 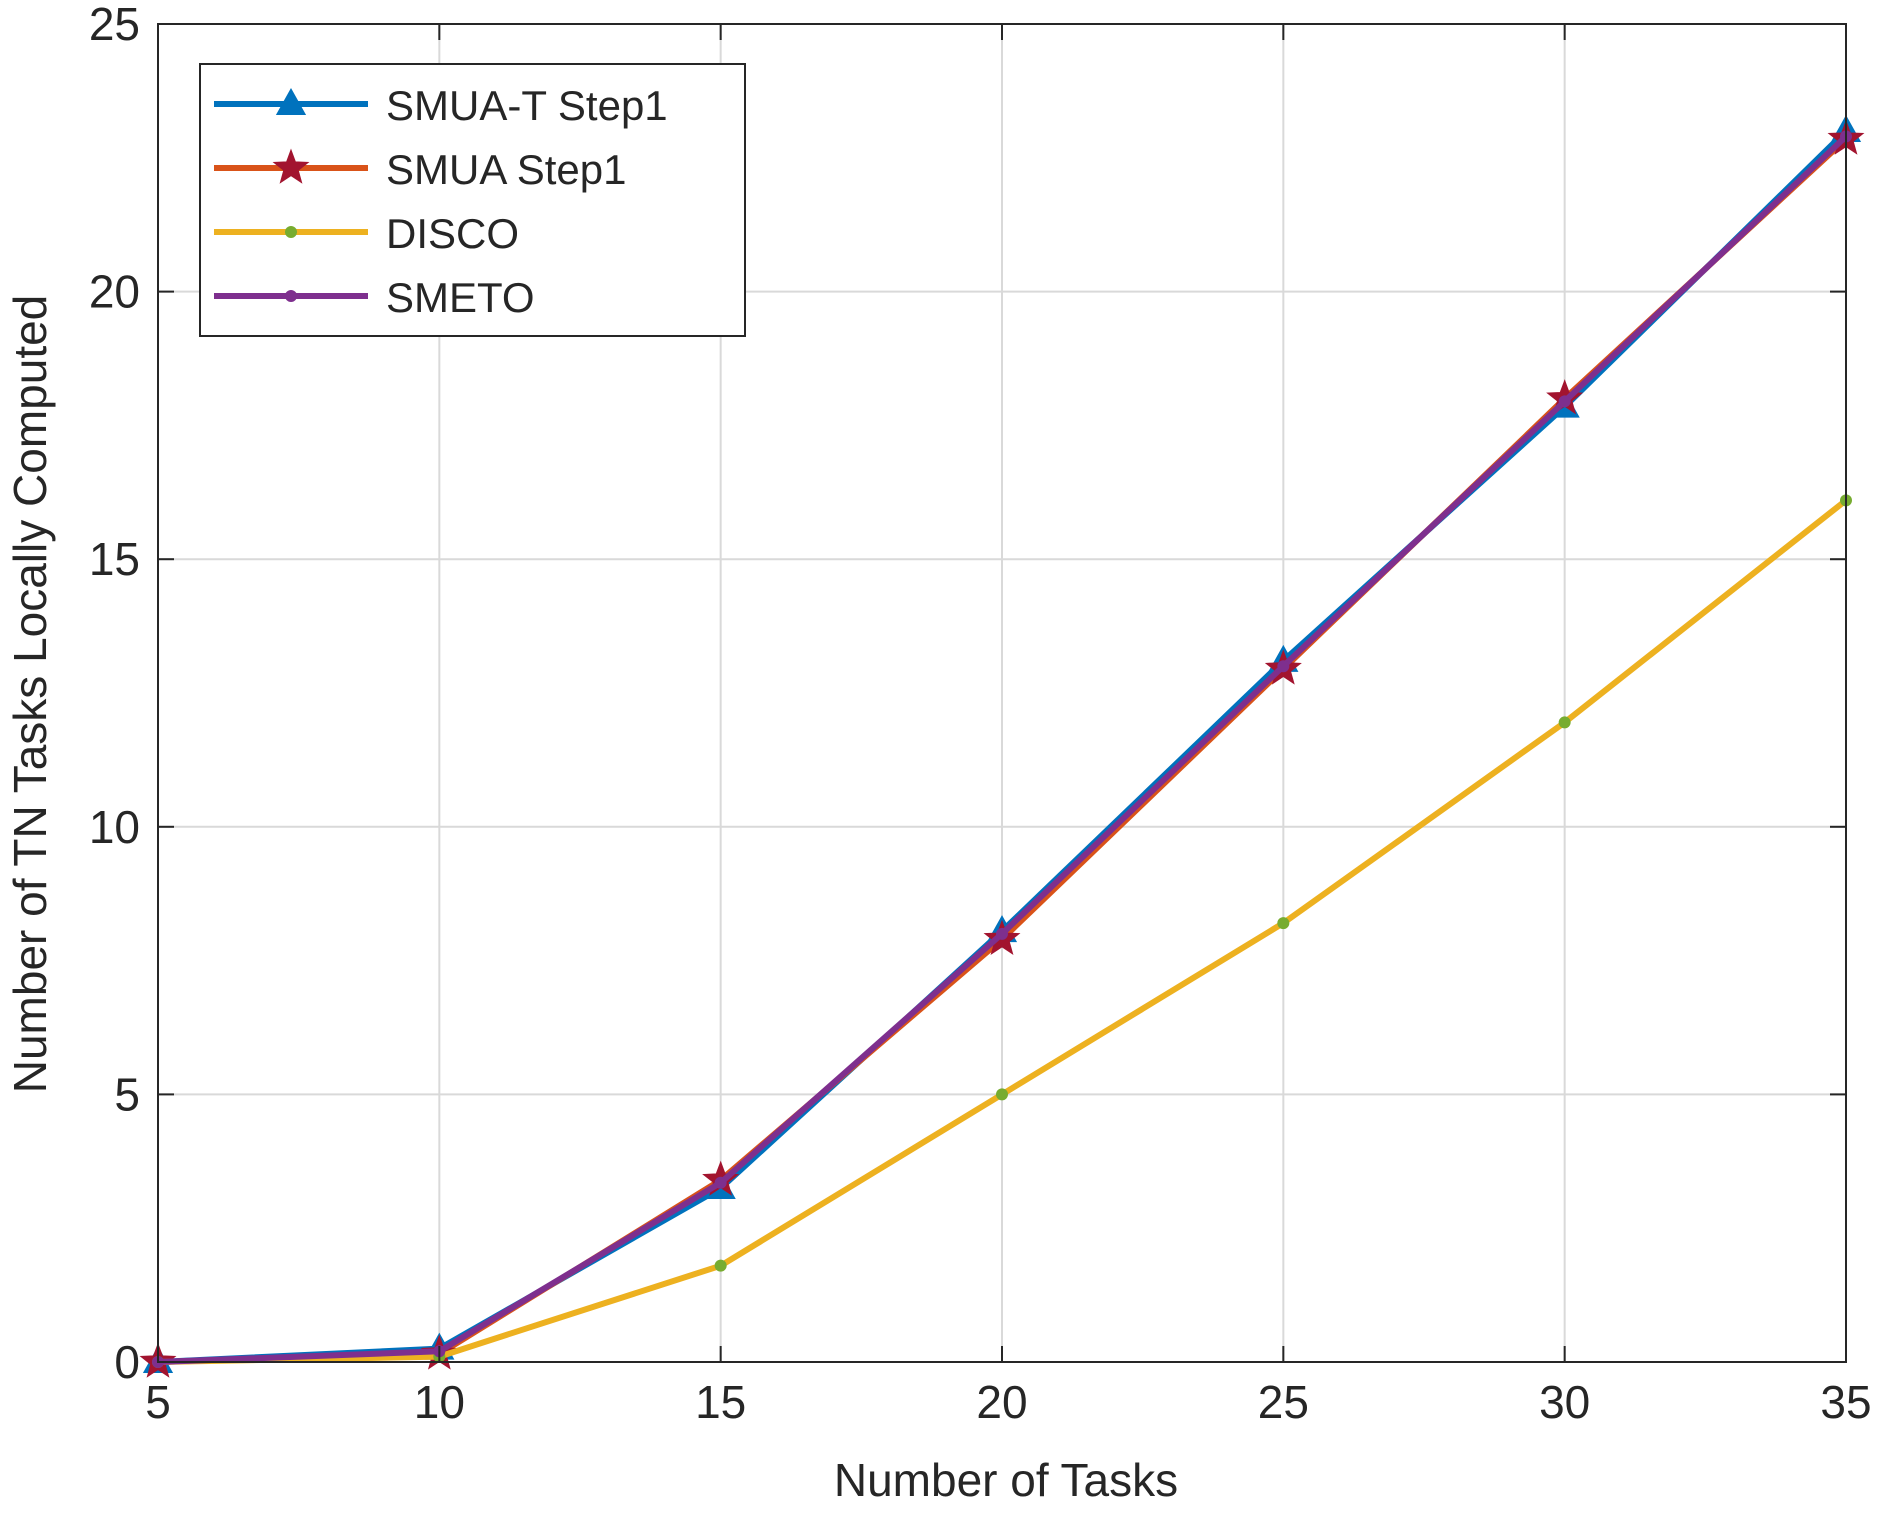 I want to click on y-tick-label: 10, so click(x=114, y=827).